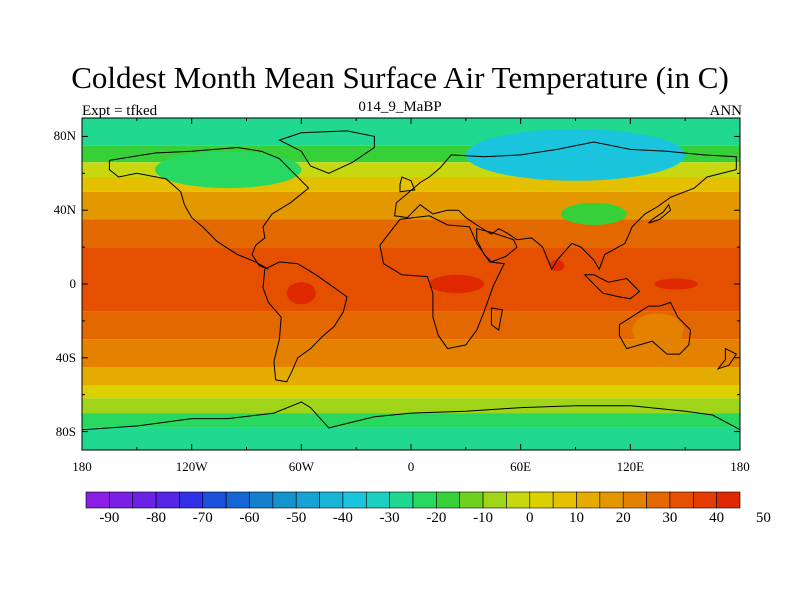  What do you see at coordinates (249, 518) in the screenshot?
I see `colorbar-label: -60` at bounding box center [249, 518].